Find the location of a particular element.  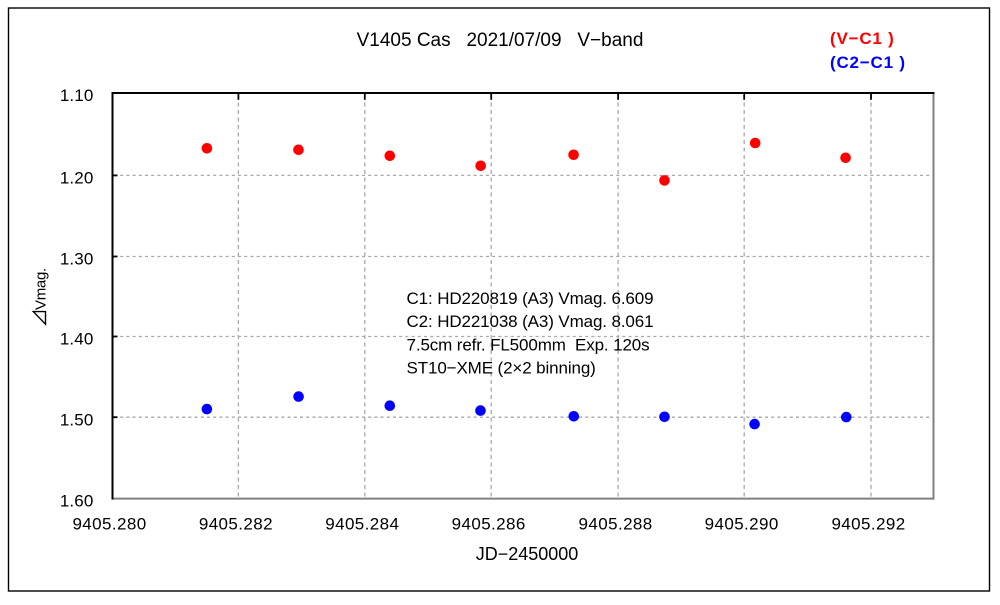

svg-text: Vmag. is located at coordinates (41, 289).